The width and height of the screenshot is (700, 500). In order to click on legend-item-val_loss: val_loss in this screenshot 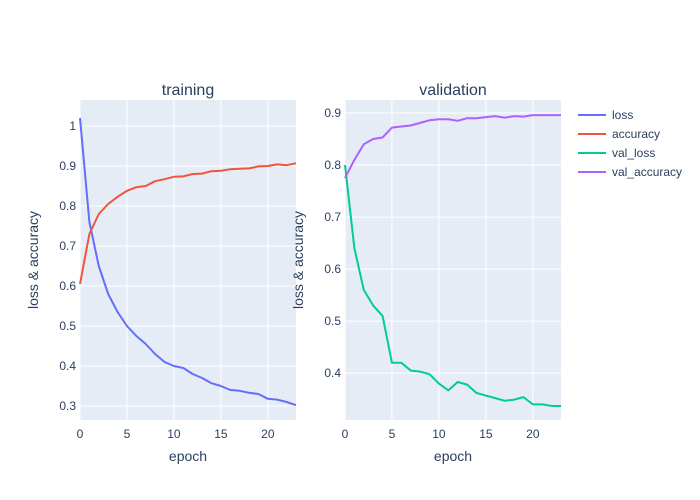, I will do `click(616, 153)`.